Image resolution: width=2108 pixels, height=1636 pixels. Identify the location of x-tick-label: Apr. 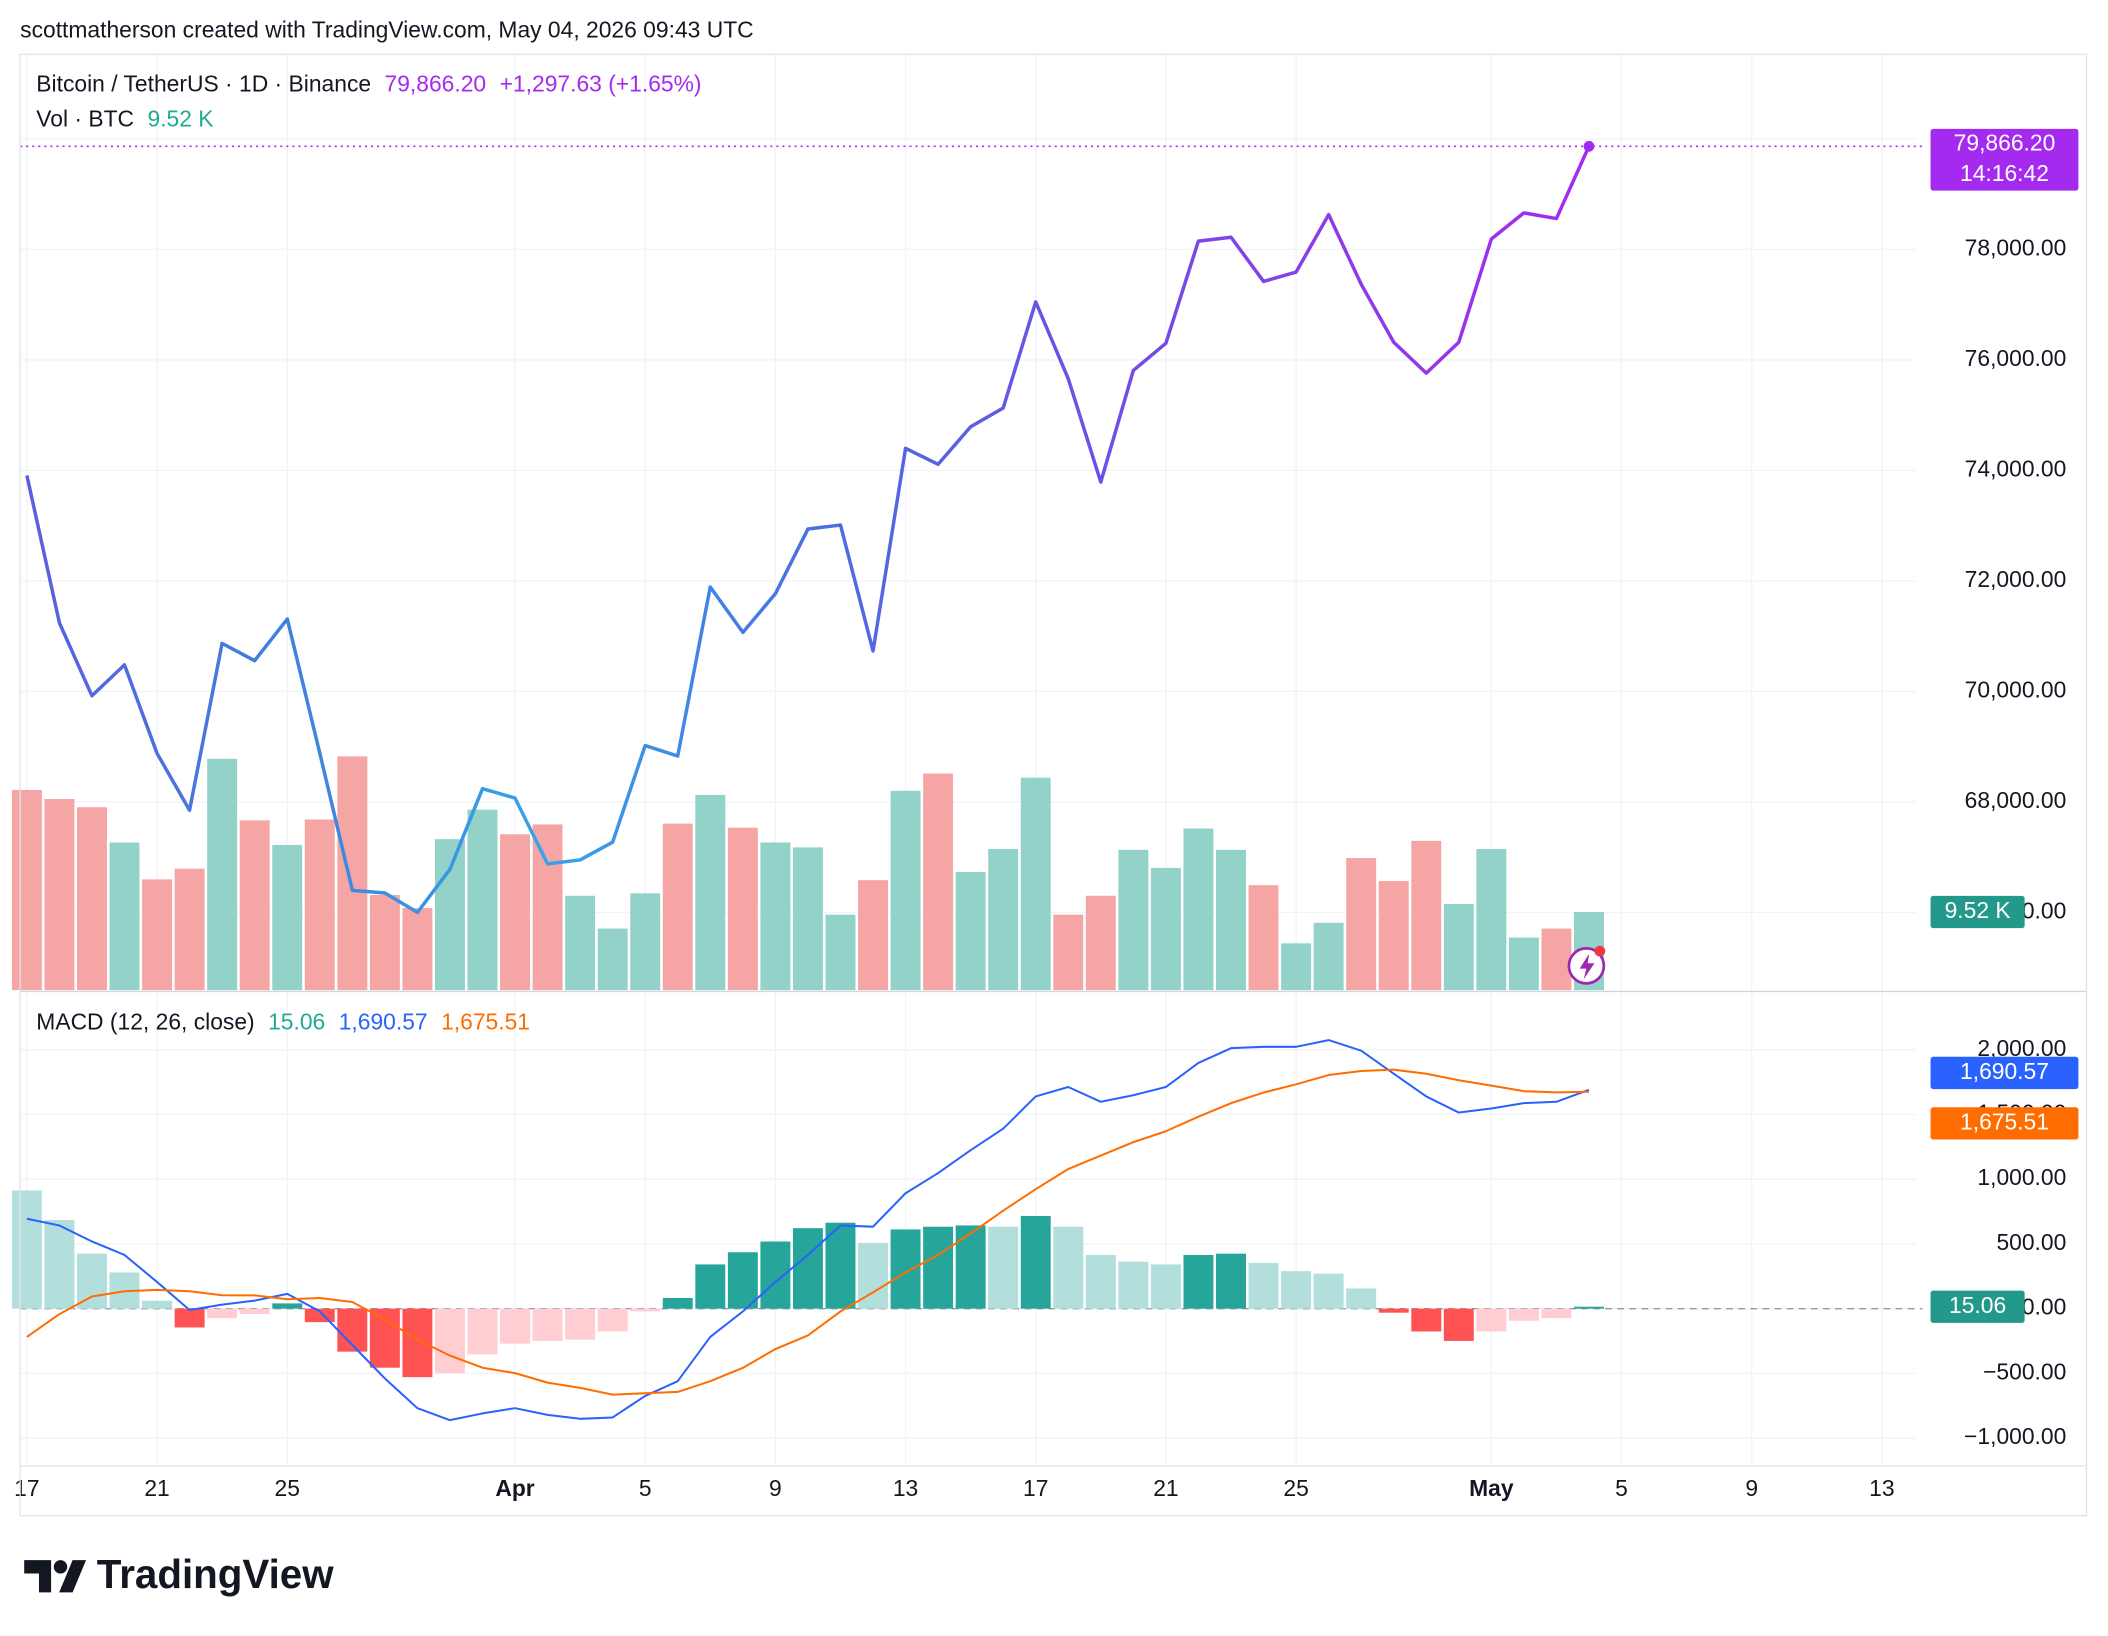
(514, 1488).